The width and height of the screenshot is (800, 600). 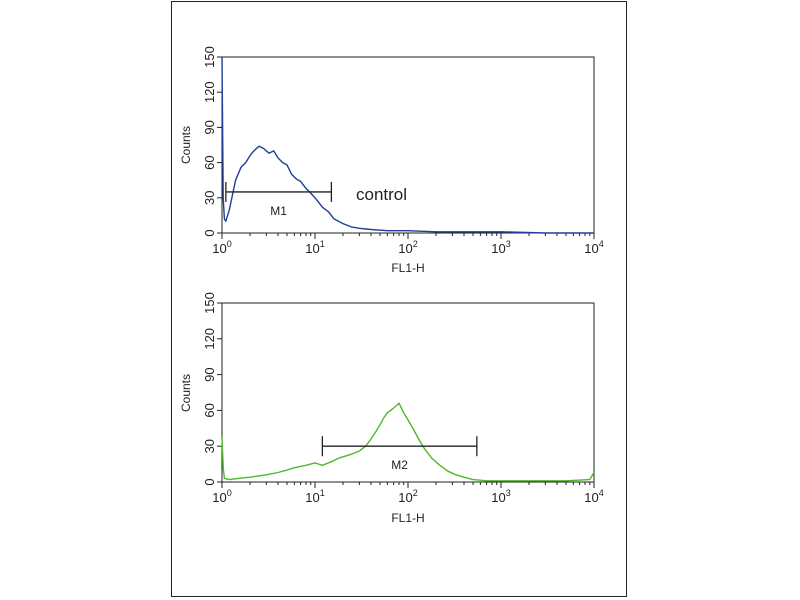 I want to click on gate-marker-group: M1, so click(x=279, y=199).